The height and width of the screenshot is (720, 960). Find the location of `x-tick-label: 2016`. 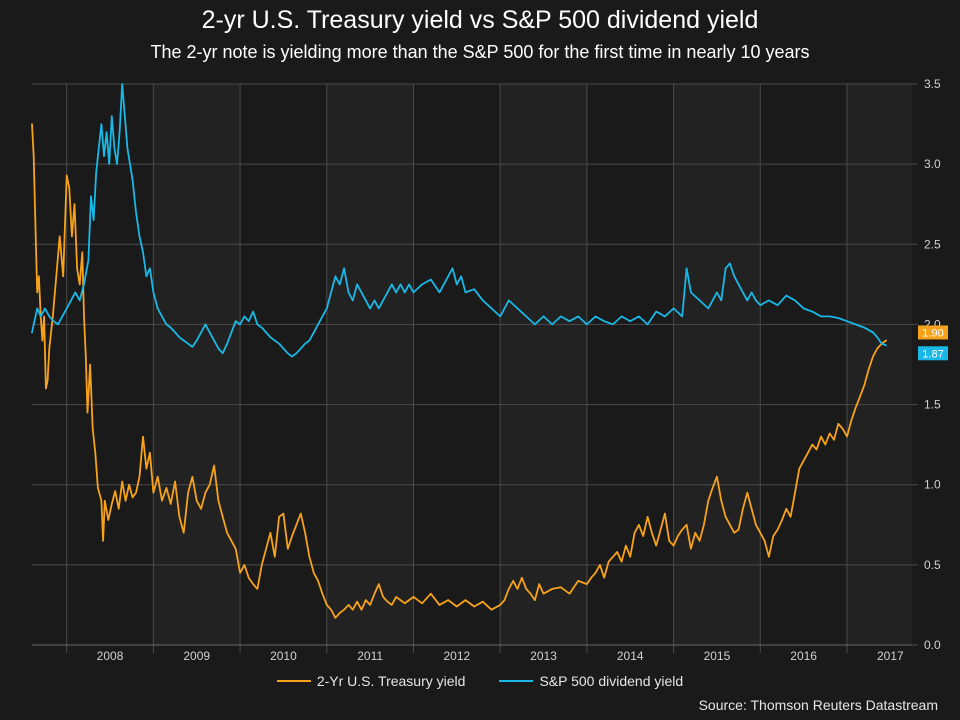

x-tick-label: 2016 is located at coordinates (803, 656).